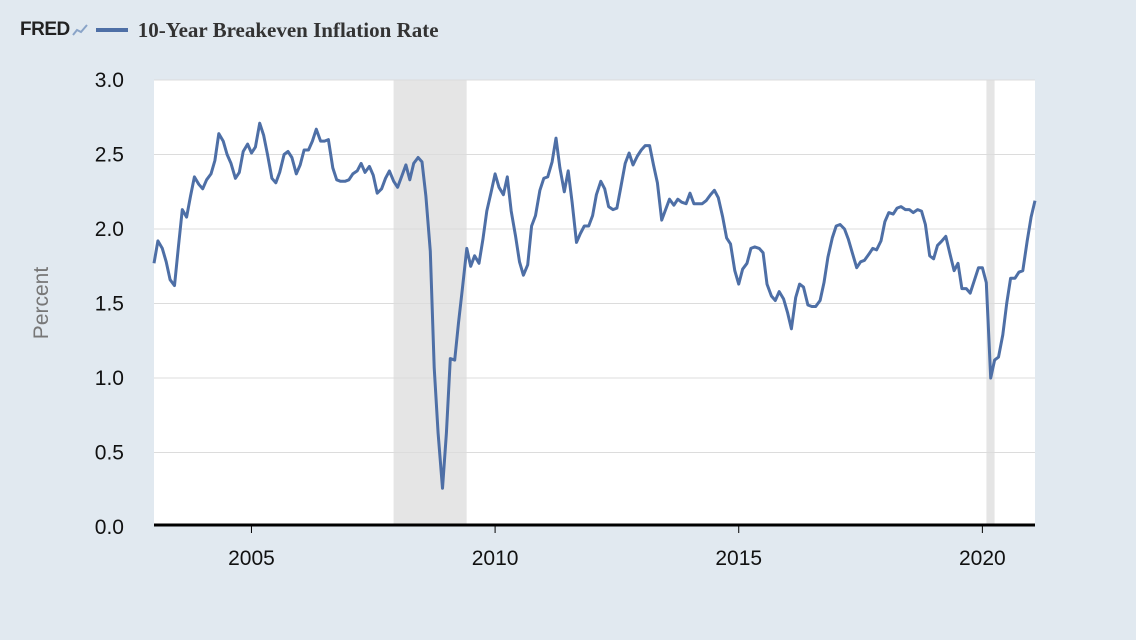 The width and height of the screenshot is (1136, 640). Describe the element at coordinates (109, 229) in the screenshot. I see `y-tick-label: 2.0` at that location.